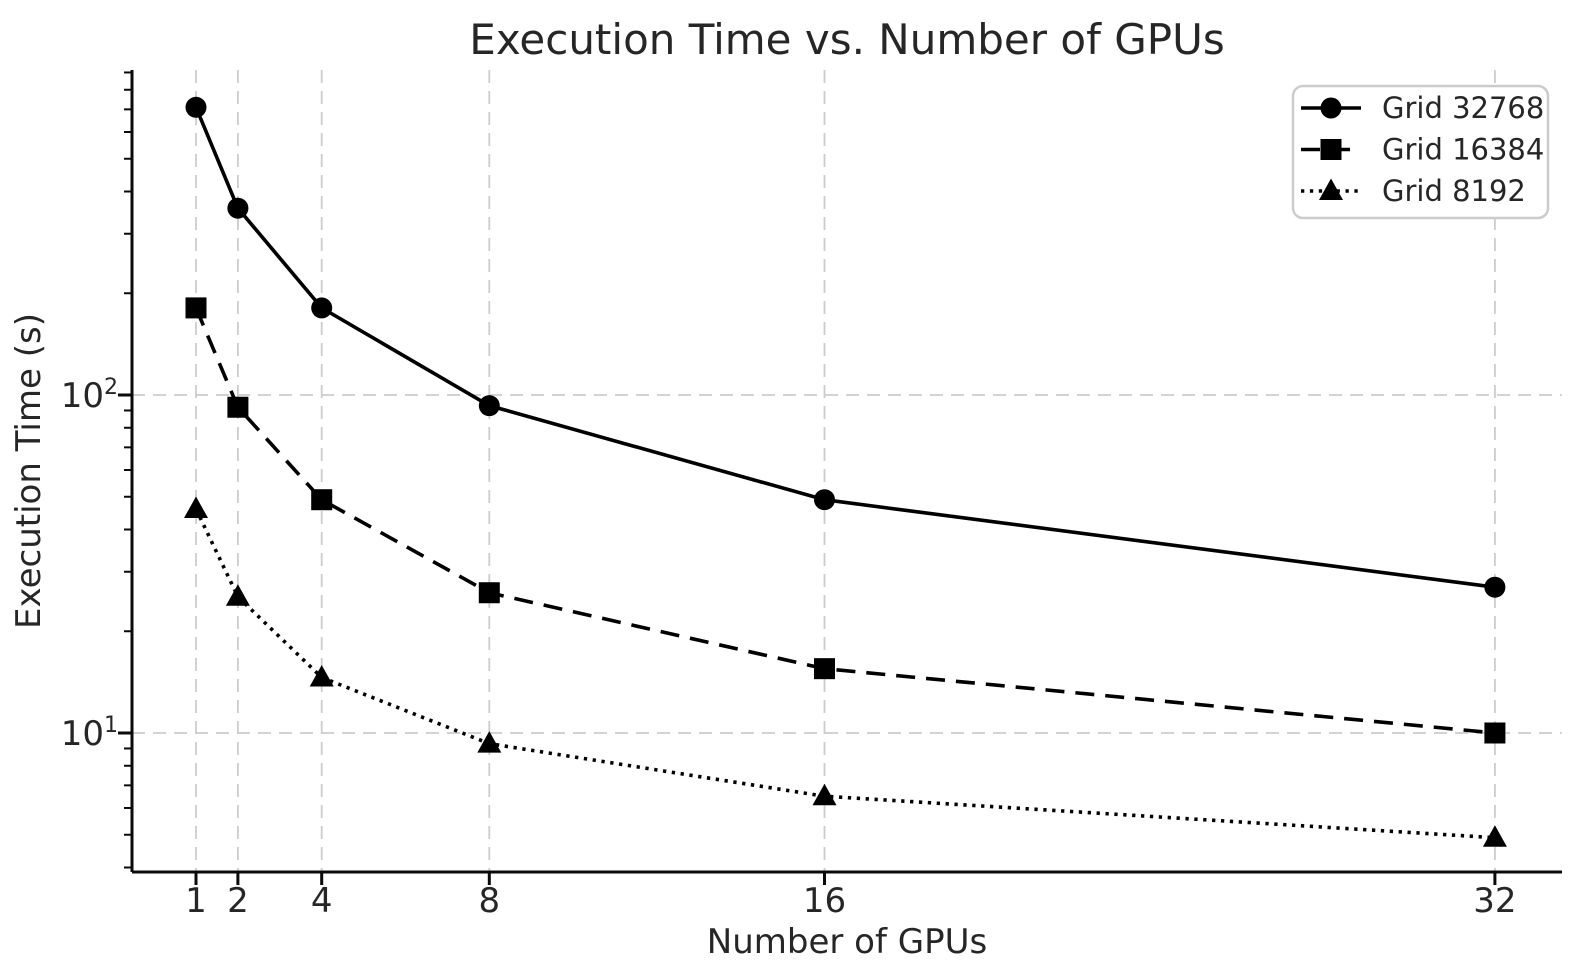  I want to click on x-tick-label-2: 2, so click(238, 901).